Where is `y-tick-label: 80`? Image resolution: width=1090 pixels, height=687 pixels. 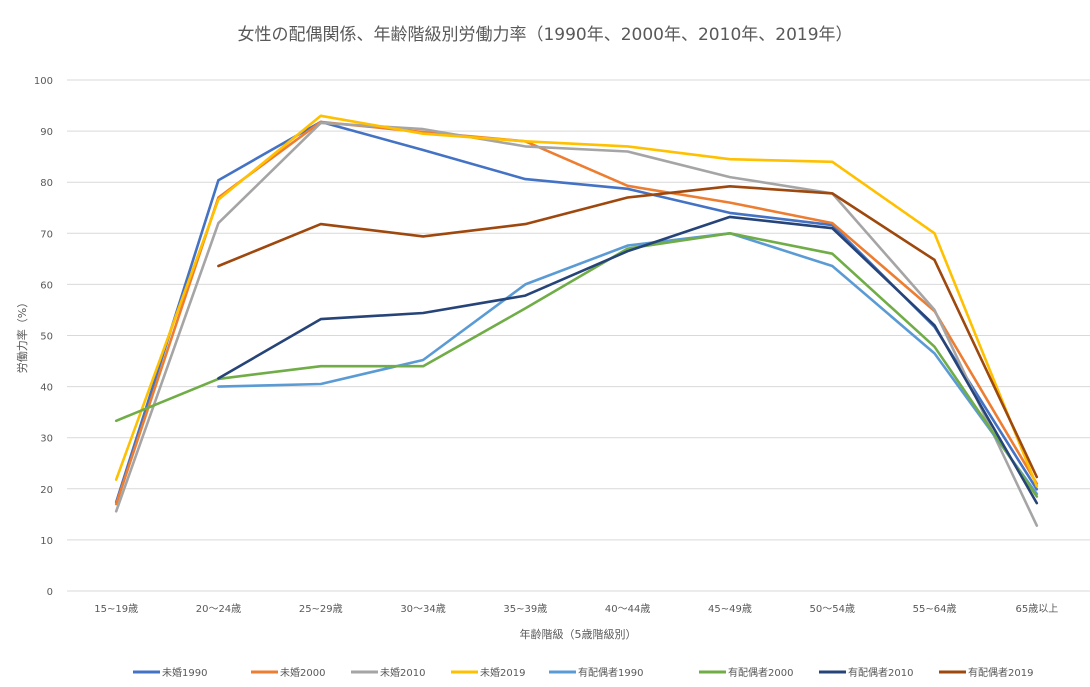 y-tick-label: 80 is located at coordinates (46, 183).